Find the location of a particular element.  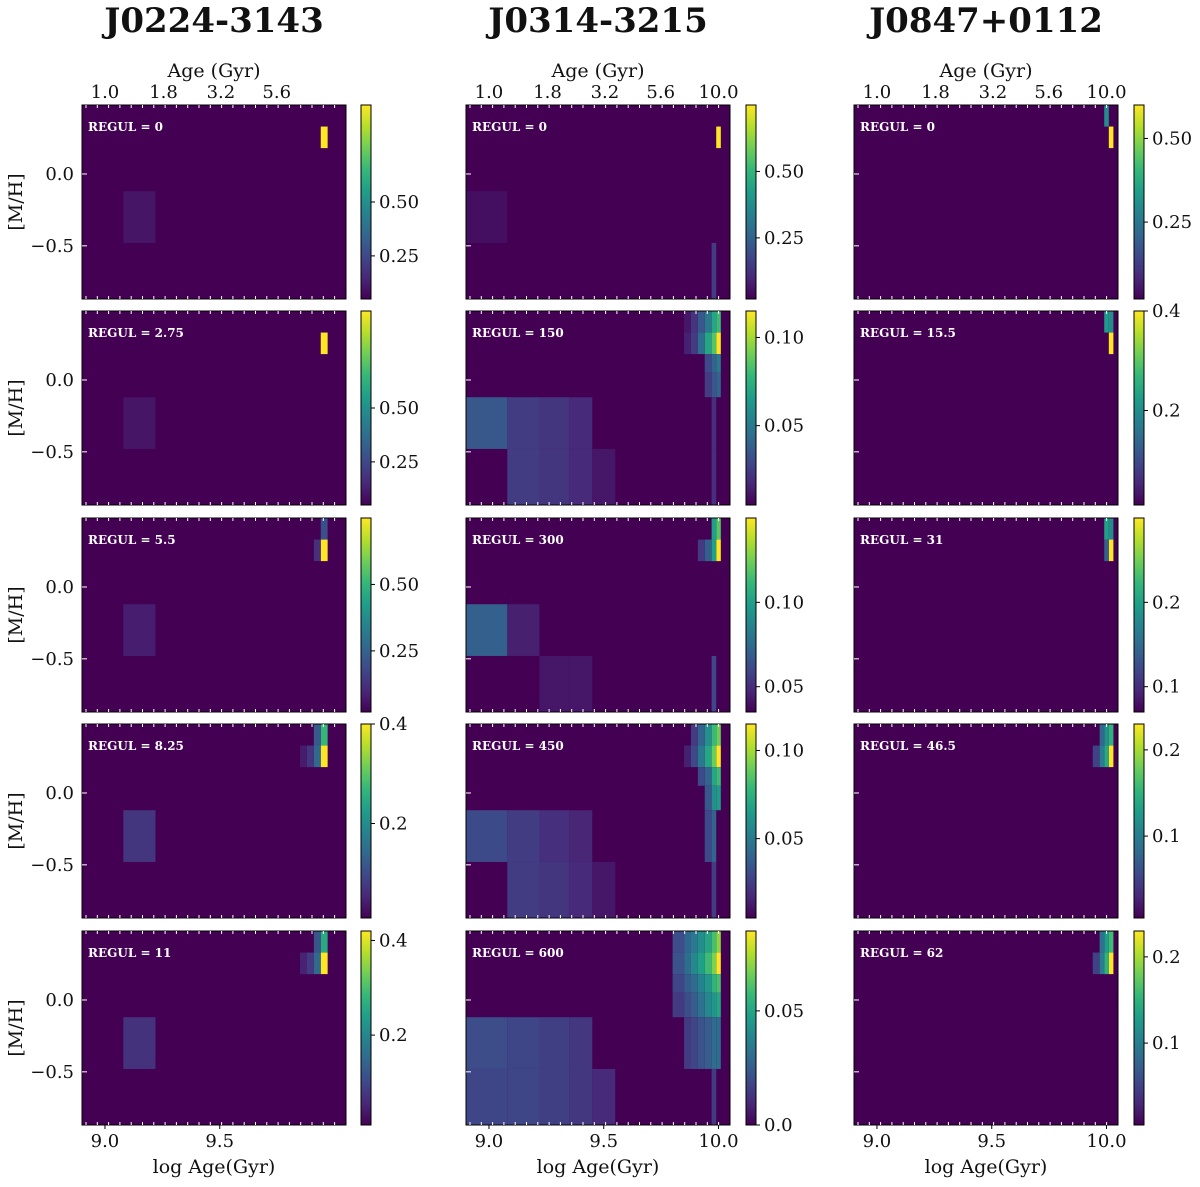

regul-label: REGUL = 600 is located at coordinates (518, 953).